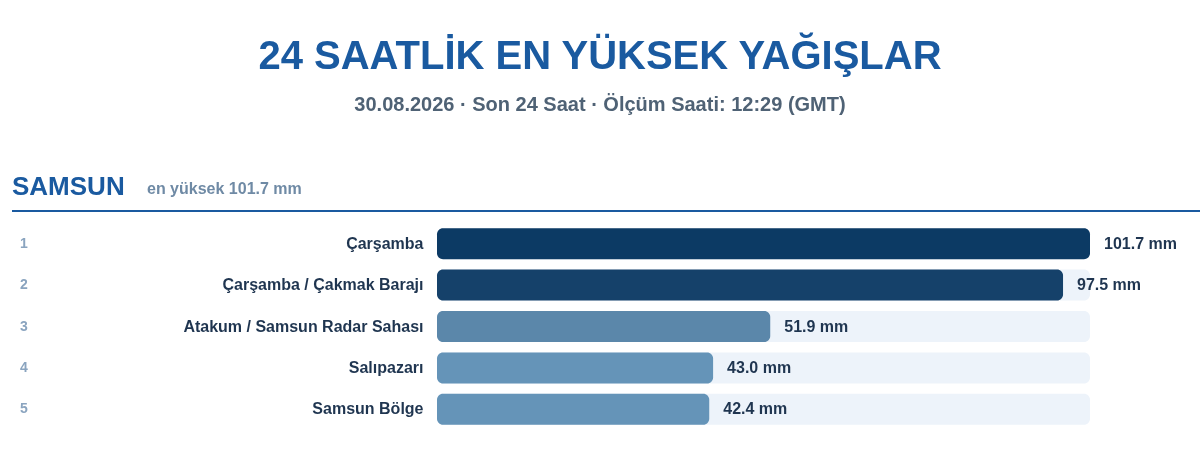 The image size is (1200, 453). I want to click on y-tick-label: Çarşamba, so click(385, 243).